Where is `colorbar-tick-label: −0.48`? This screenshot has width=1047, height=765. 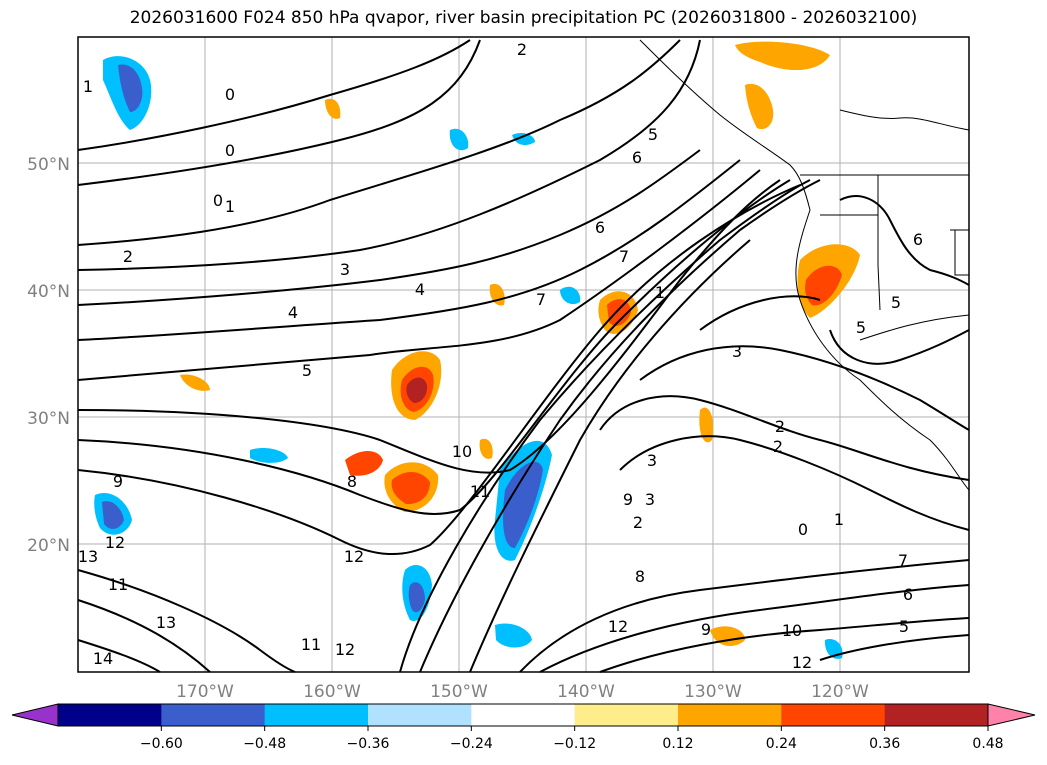 colorbar-tick-label: −0.48 is located at coordinates (264, 744).